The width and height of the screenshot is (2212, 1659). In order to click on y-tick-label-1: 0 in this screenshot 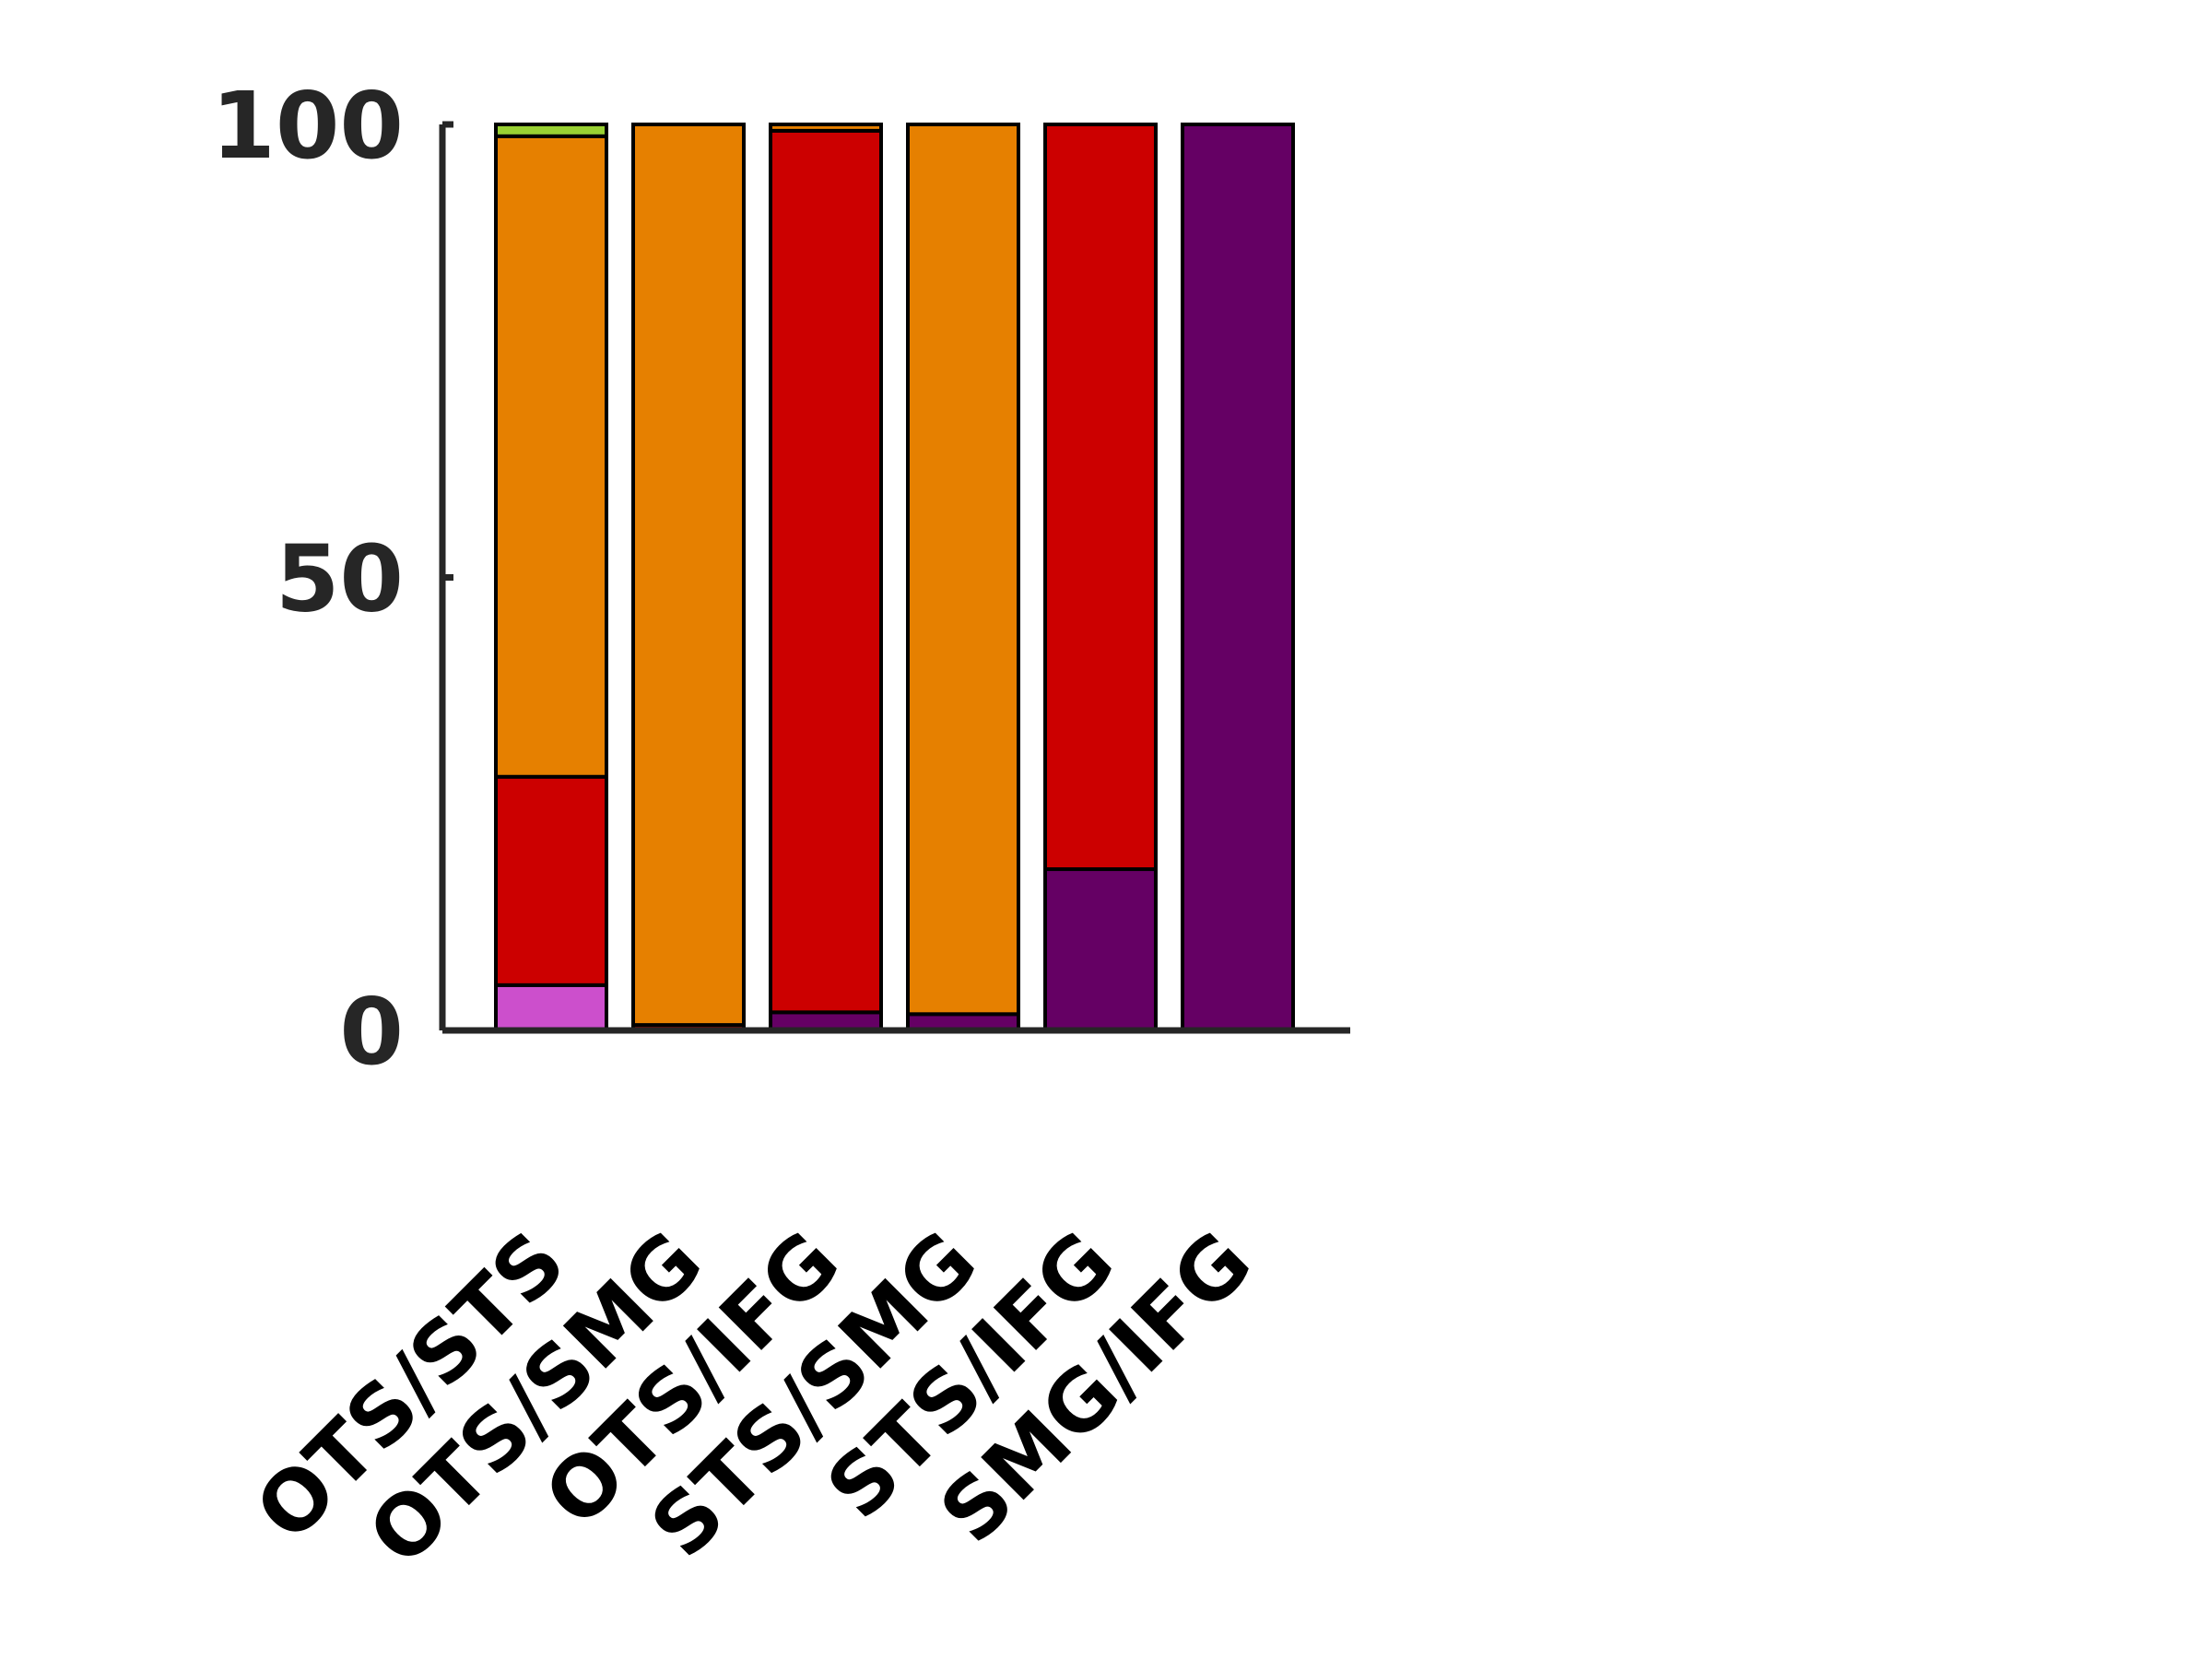, I will do `click(371, 1032)`.